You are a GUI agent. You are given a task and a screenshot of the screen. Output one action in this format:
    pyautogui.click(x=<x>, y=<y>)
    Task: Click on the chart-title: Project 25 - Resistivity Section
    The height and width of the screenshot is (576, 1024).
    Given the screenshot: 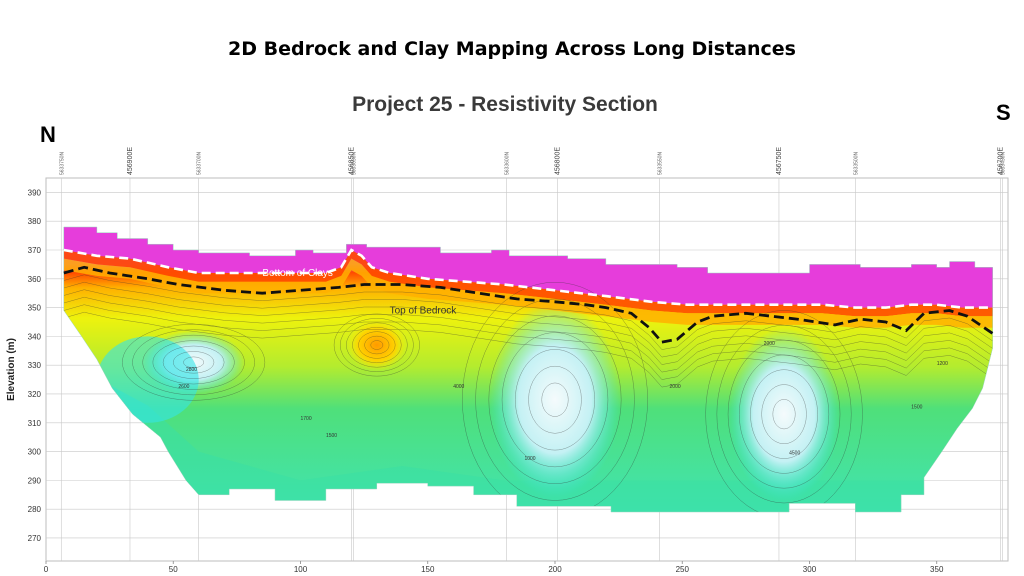 What is the action you would take?
    pyautogui.click(x=505, y=104)
    